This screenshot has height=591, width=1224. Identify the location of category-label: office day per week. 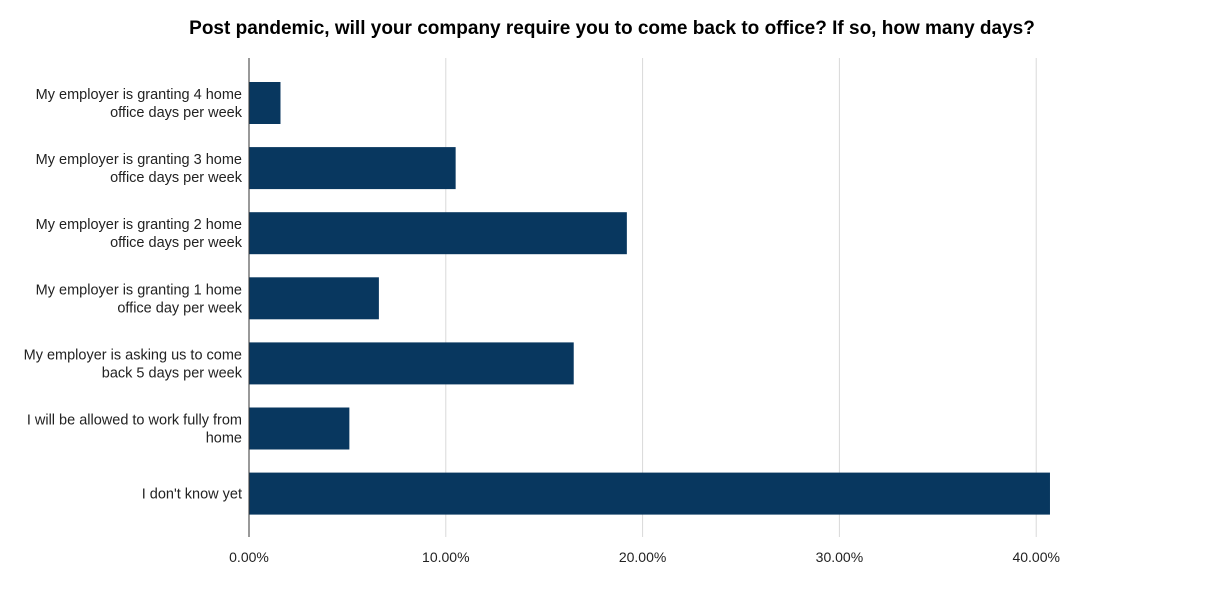
(179, 308).